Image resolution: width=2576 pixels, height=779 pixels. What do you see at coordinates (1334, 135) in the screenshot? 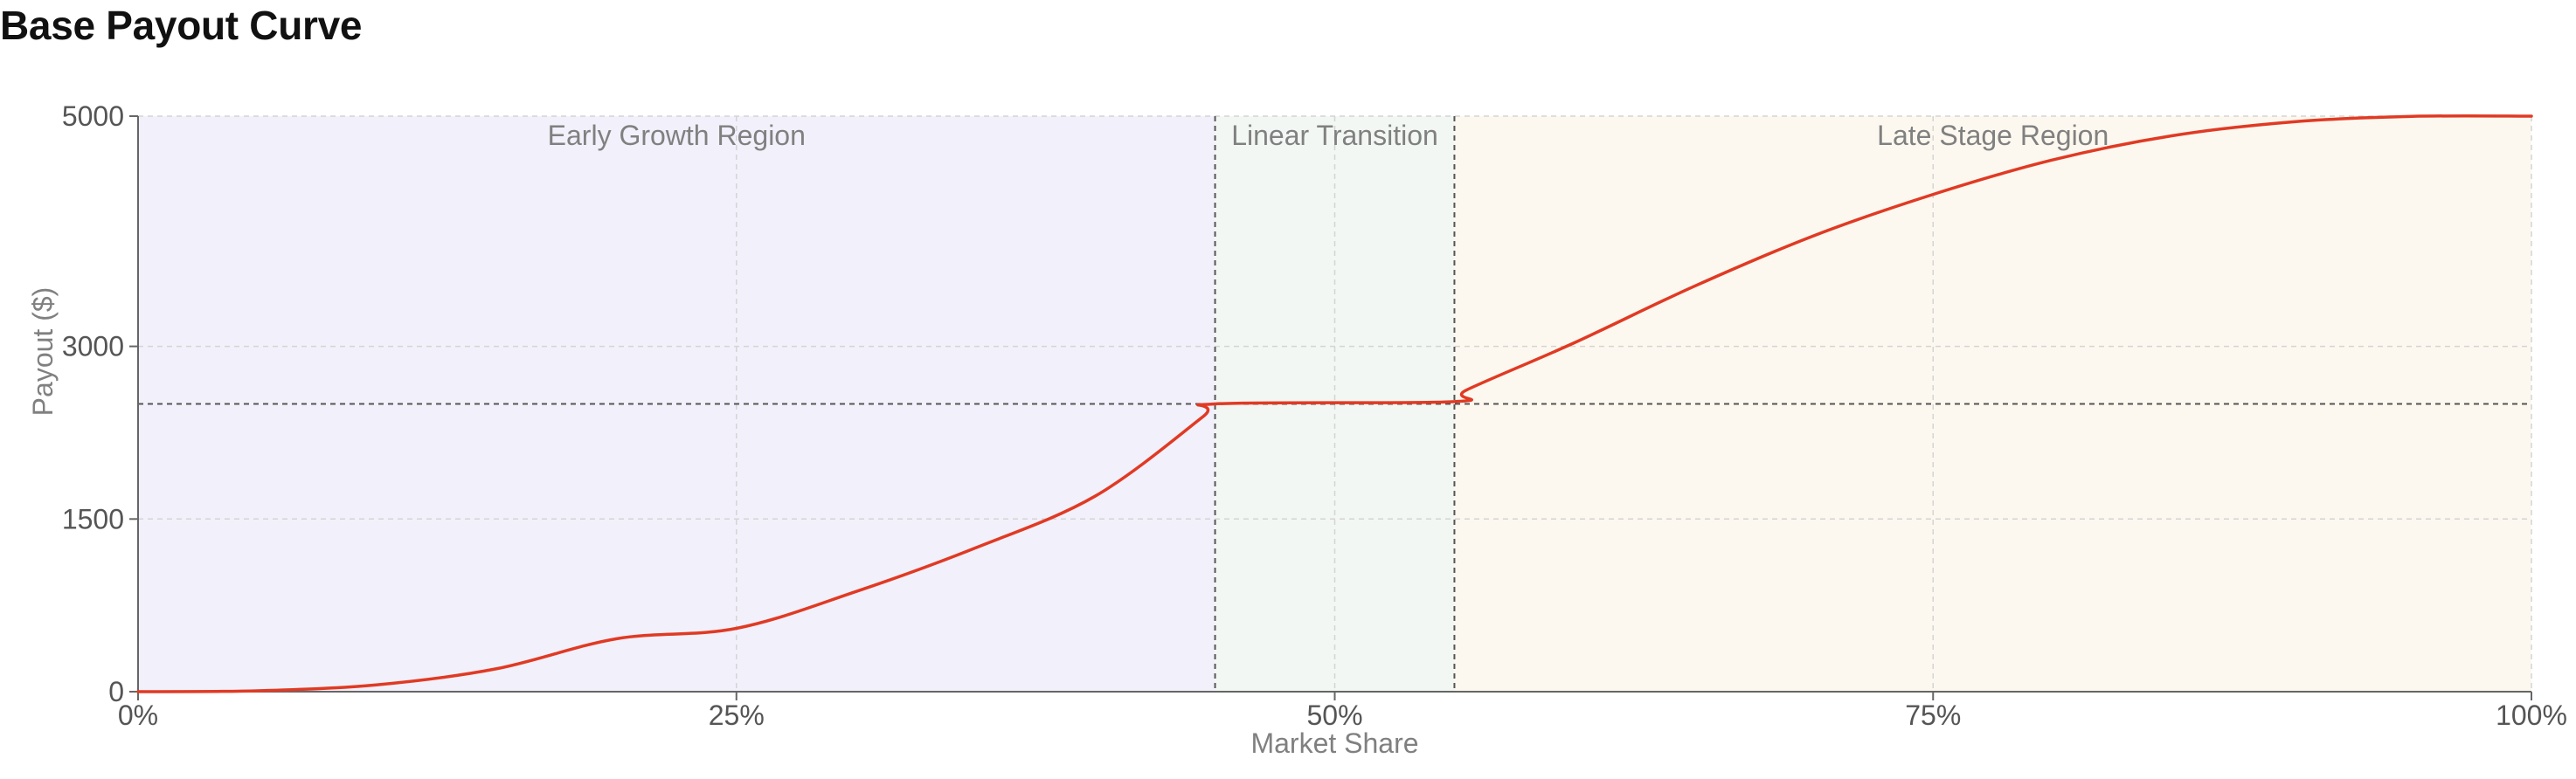
I see `region-label: Linear Transition` at bounding box center [1334, 135].